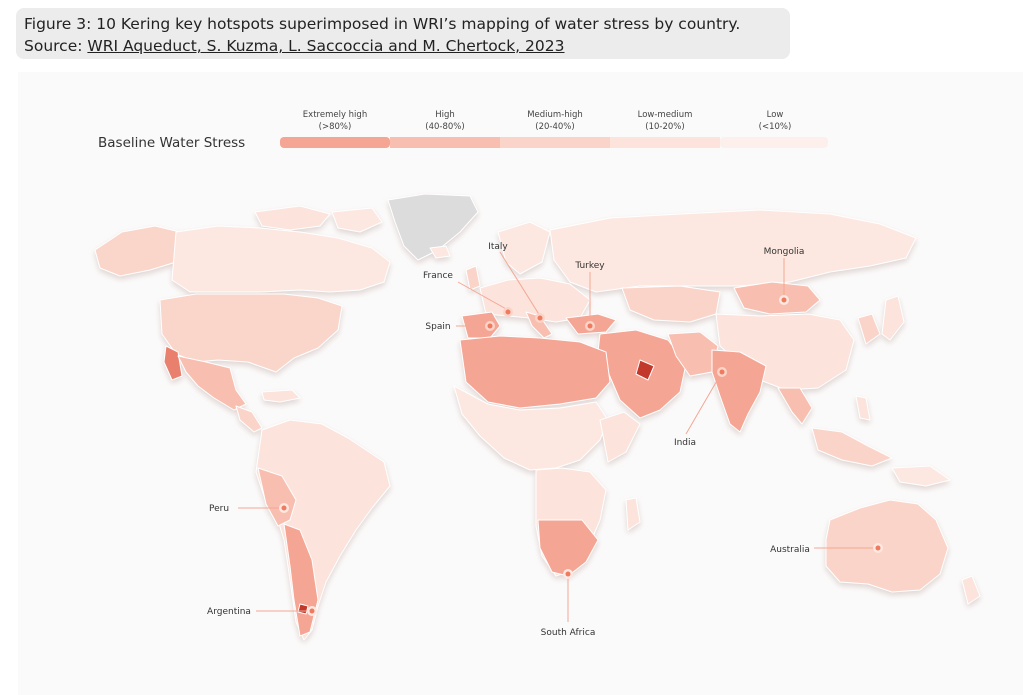 The height and width of the screenshot is (695, 1023). Describe the element at coordinates (775, 115) in the screenshot. I see `legend-label-4: Low` at that location.